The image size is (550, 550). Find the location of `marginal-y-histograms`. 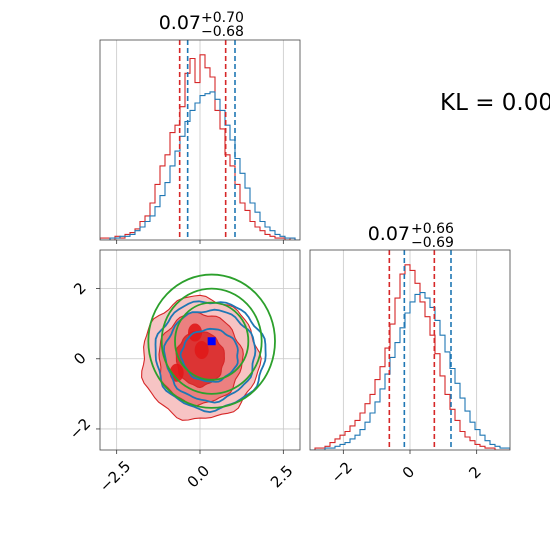

marginal-y-histograms is located at coordinates (410, 357).